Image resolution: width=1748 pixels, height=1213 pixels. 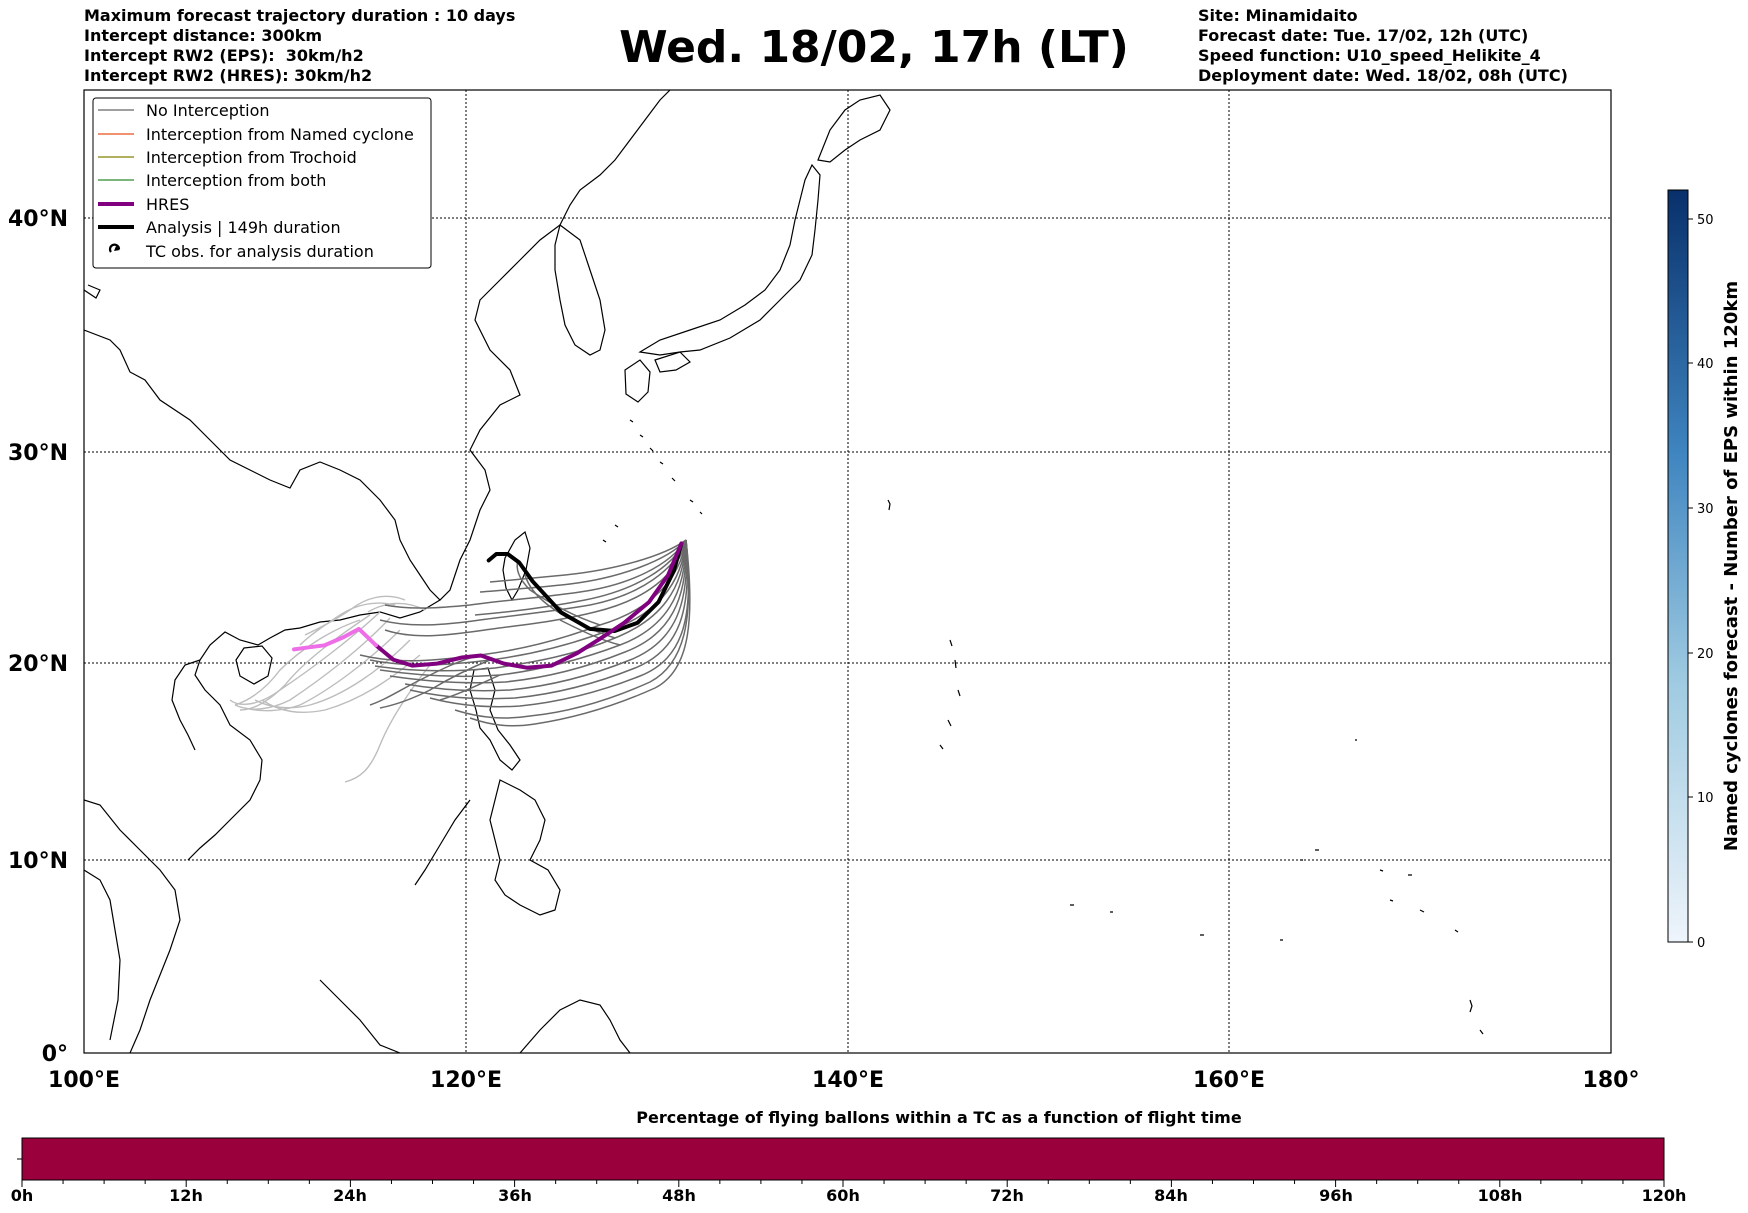 I want to click on lon-tick-label: 120°E, so click(x=466, y=1080).